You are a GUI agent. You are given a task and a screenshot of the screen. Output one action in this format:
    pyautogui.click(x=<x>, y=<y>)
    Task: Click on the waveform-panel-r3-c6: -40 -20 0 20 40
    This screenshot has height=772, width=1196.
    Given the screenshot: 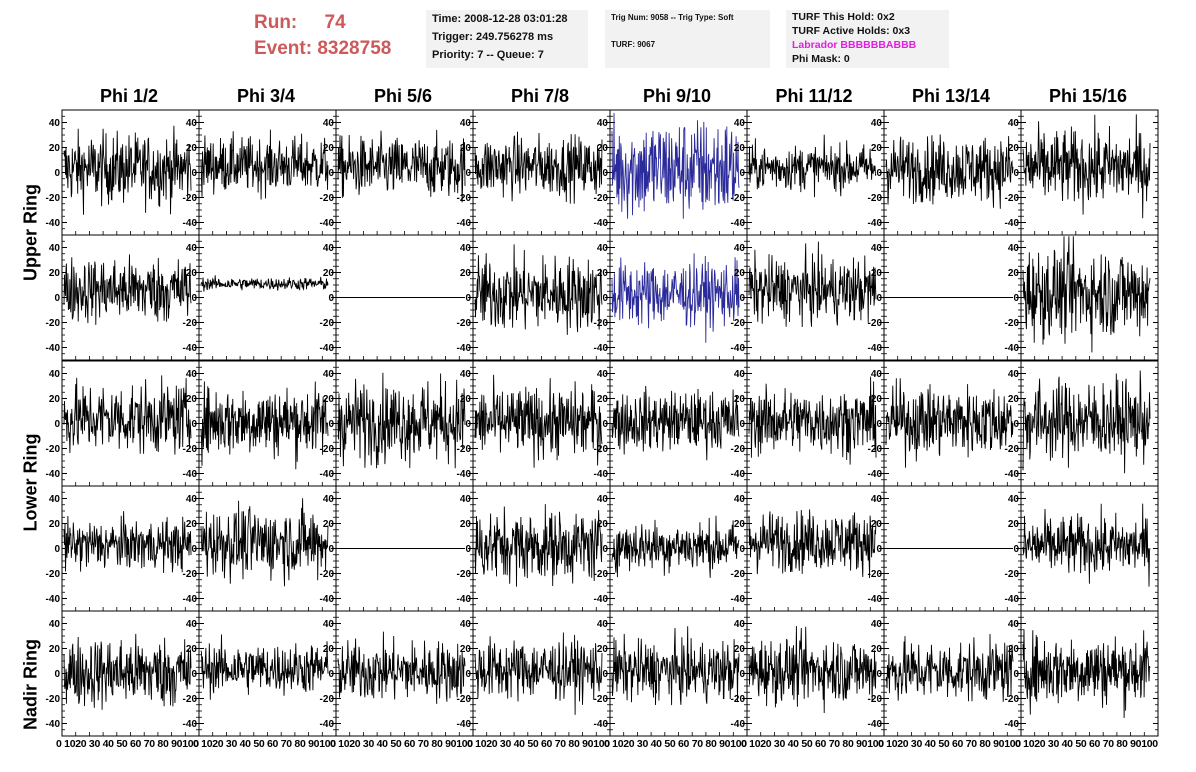 What is the action you would take?
    pyautogui.click(x=945, y=548)
    